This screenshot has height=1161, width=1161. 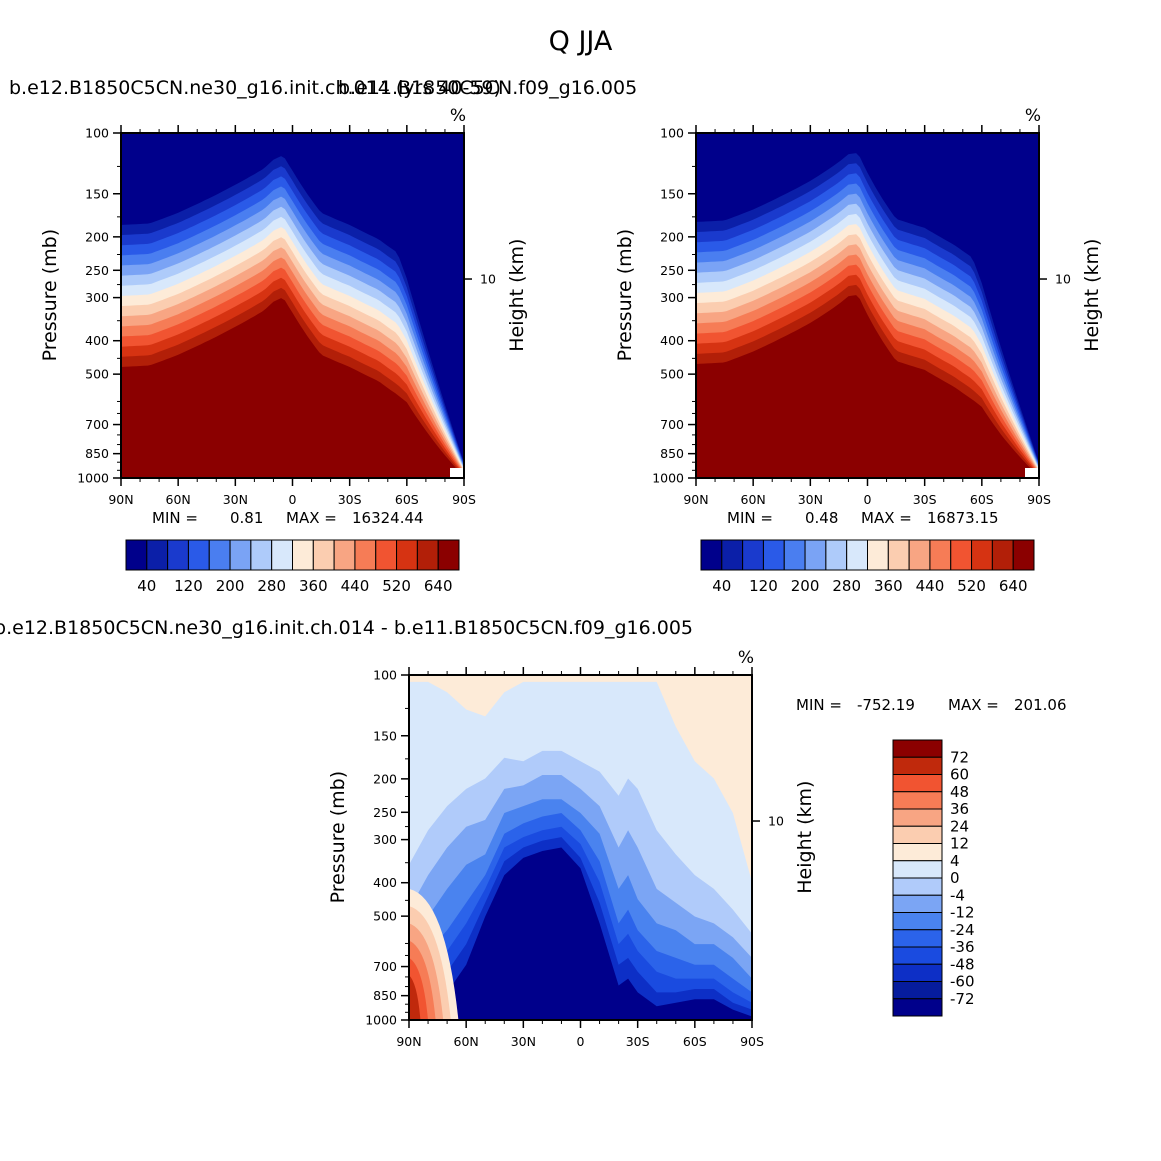 I want to click on panel1-units-label: %, so click(x=458, y=116).